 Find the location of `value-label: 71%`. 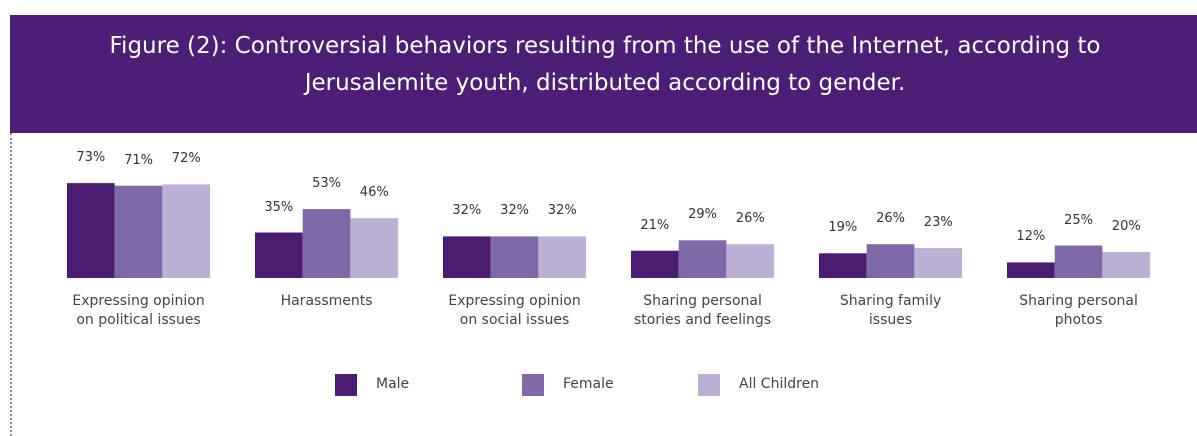

value-label: 71% is located at coordinates (138, 160).